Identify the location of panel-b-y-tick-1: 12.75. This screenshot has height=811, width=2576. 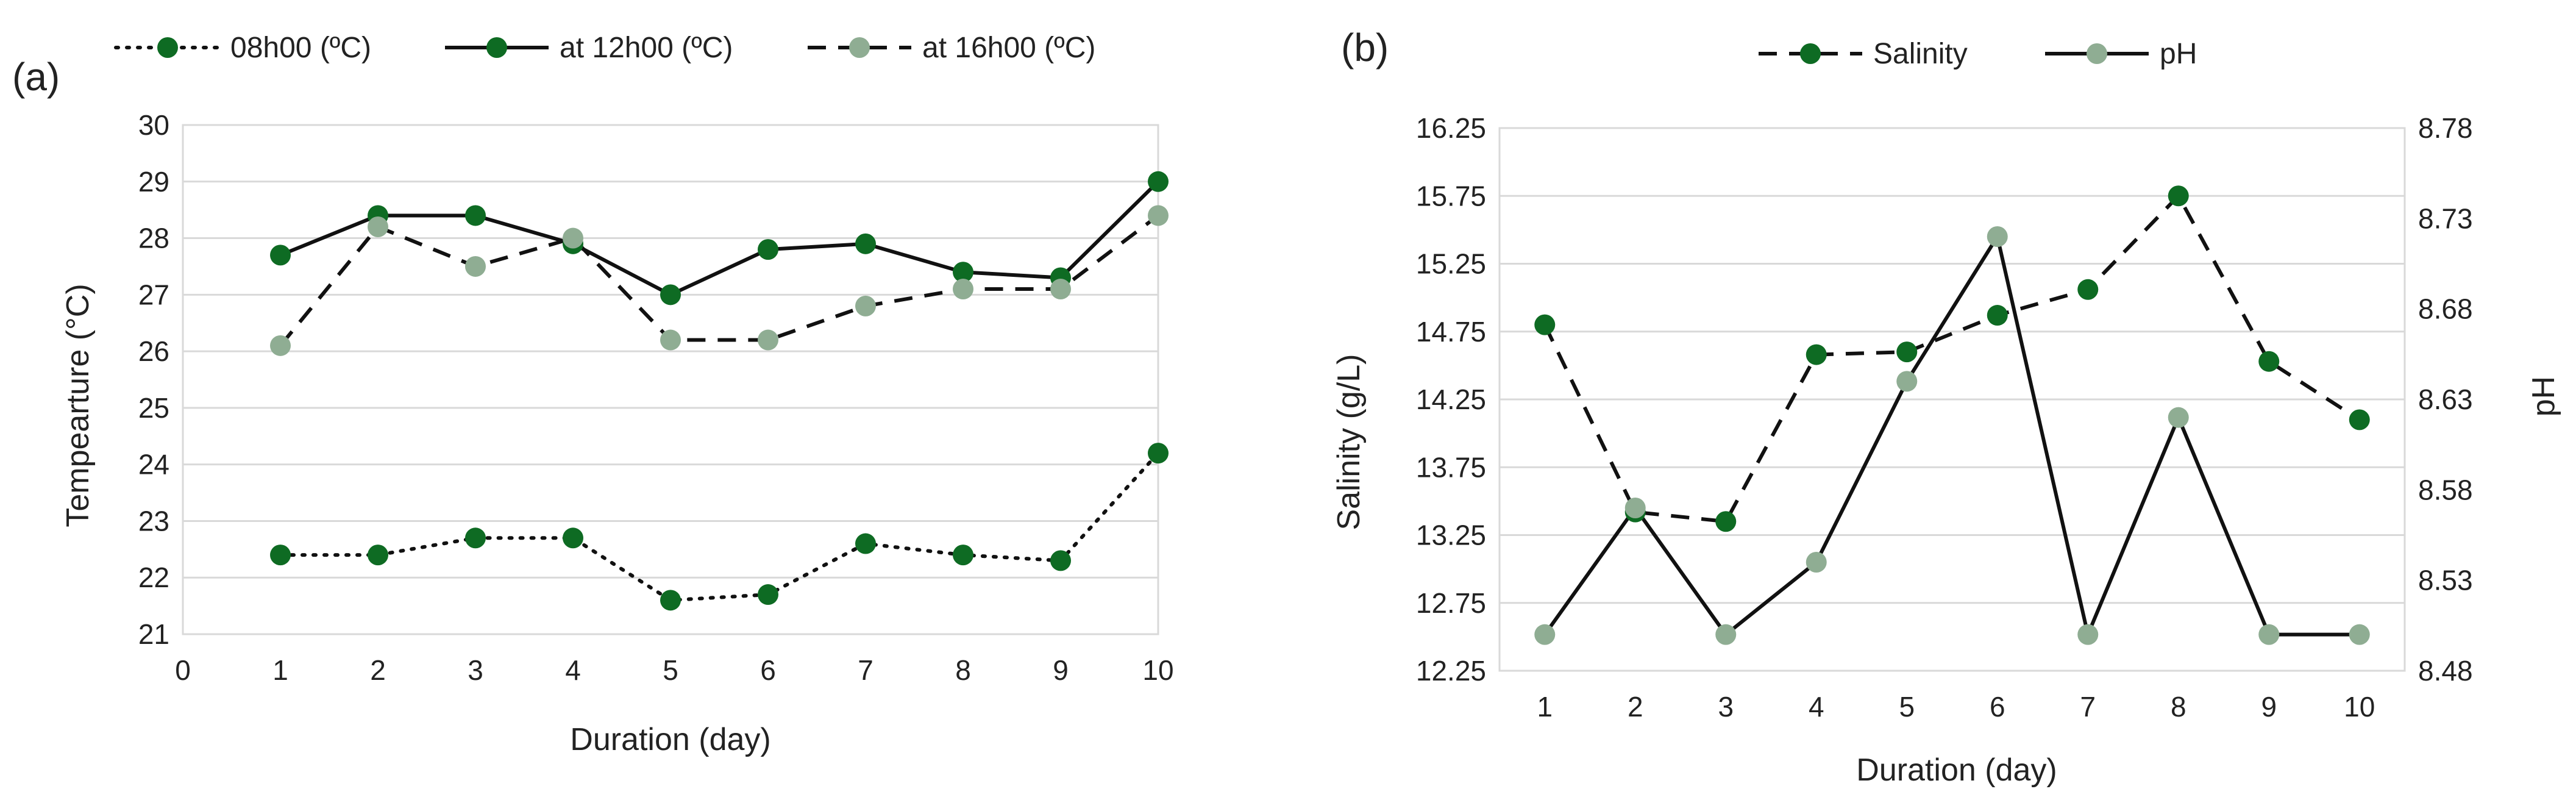
(1451, 603).